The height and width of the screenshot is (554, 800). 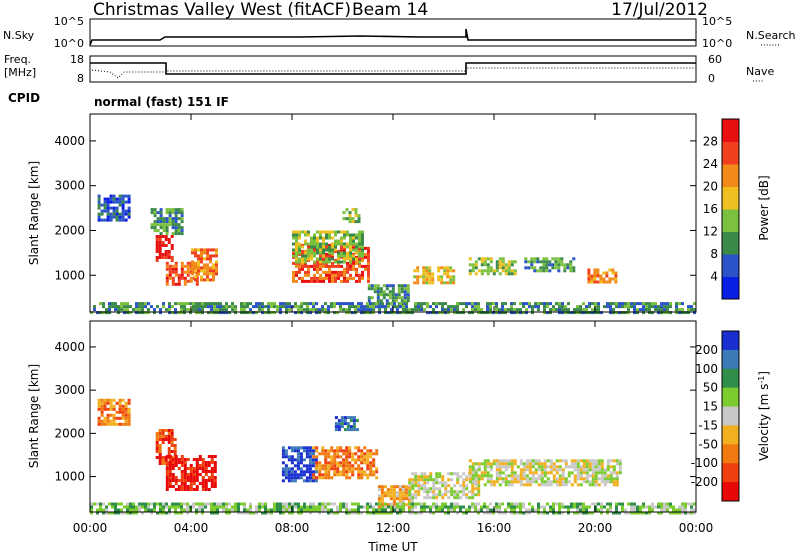 I want to click on colorbar-tick-label: -15, so click(x=708, y=425).